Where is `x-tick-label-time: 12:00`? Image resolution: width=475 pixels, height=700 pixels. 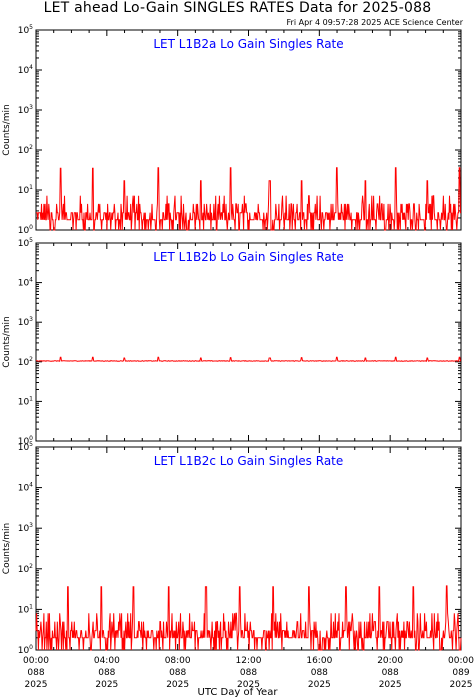 x-tick-label-time: 12:00 is located at coordinates (249, 661).